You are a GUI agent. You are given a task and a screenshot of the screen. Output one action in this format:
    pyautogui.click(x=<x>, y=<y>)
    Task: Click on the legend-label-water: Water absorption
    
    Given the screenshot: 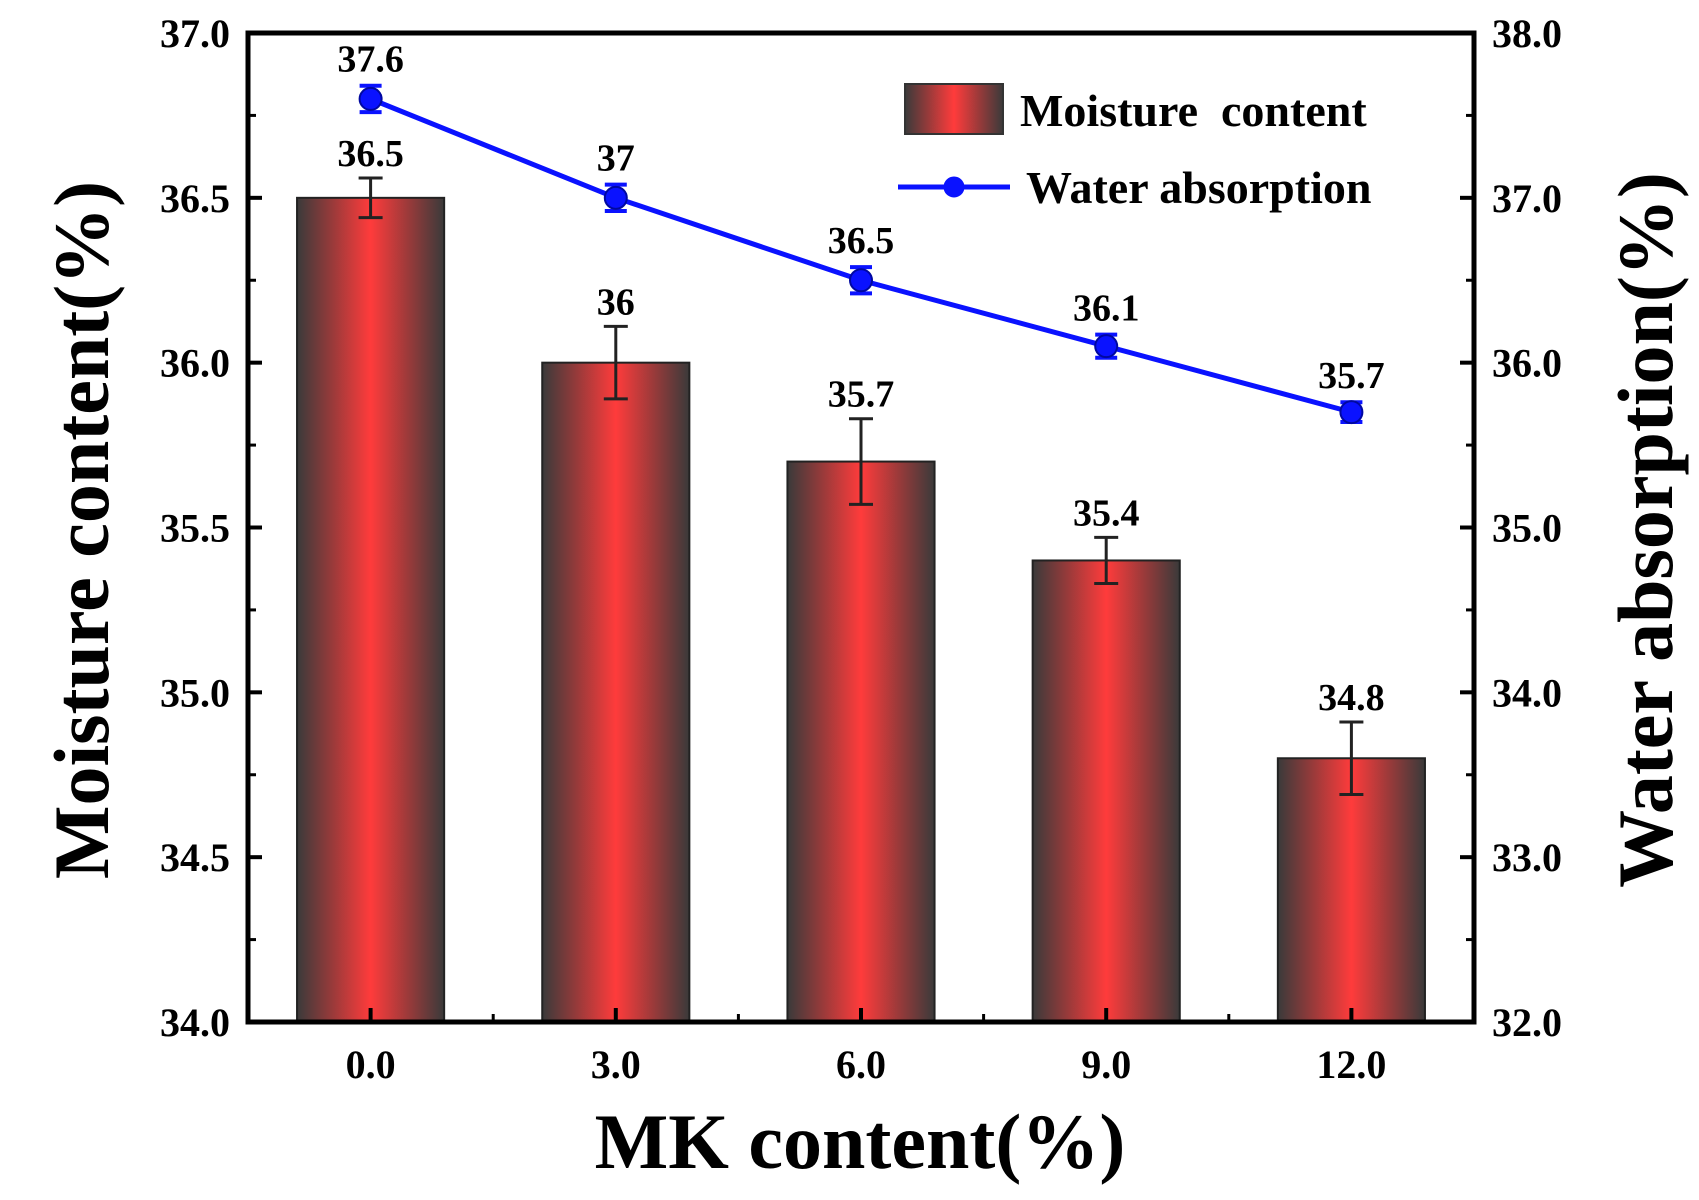 What is the action you would take?
    pyautogui.click(x=1198, y=187)
    